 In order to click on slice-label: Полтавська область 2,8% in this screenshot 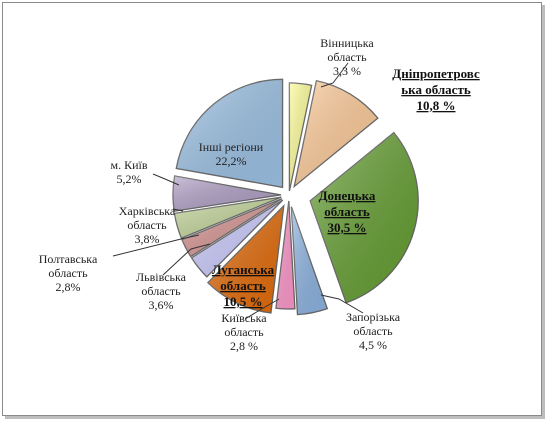, I will do `click(68, 273)`.